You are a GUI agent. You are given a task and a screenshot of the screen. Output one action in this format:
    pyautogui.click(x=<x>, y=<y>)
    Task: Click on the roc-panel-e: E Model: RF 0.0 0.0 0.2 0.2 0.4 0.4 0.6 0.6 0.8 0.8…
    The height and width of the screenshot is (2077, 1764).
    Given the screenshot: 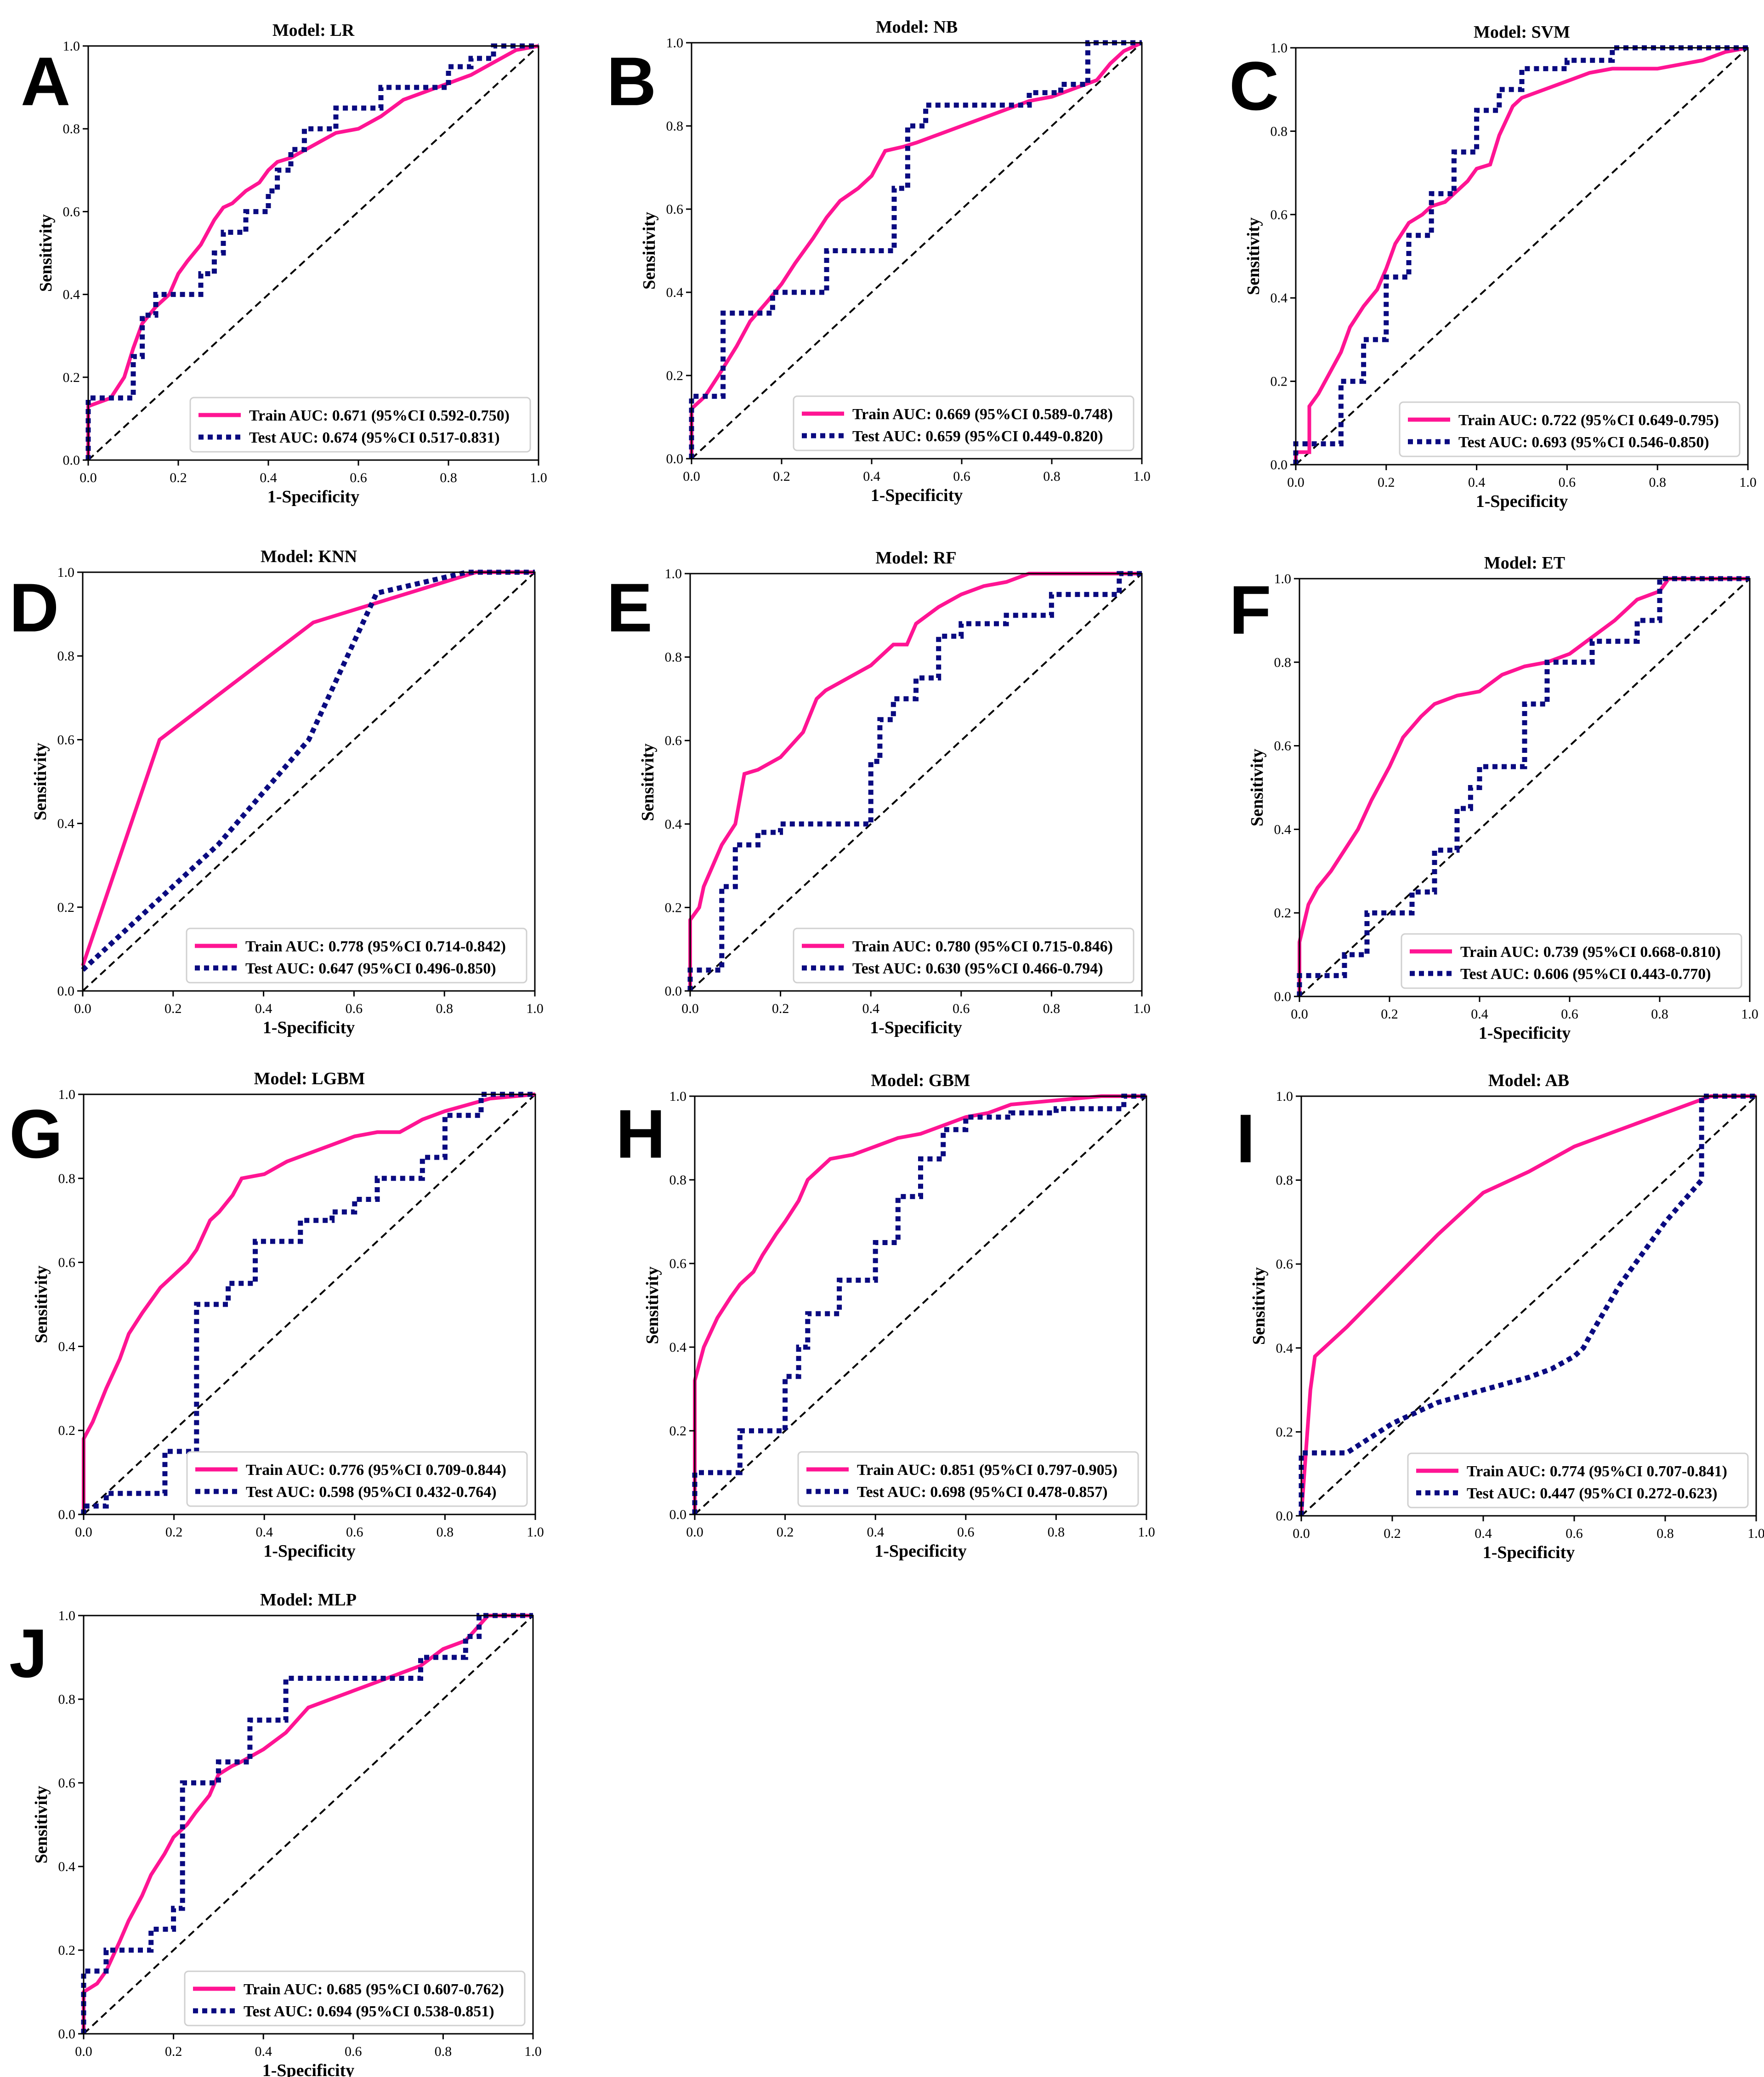 What is the action you would take?
    pyautogui.click(x=879, y=792)
    